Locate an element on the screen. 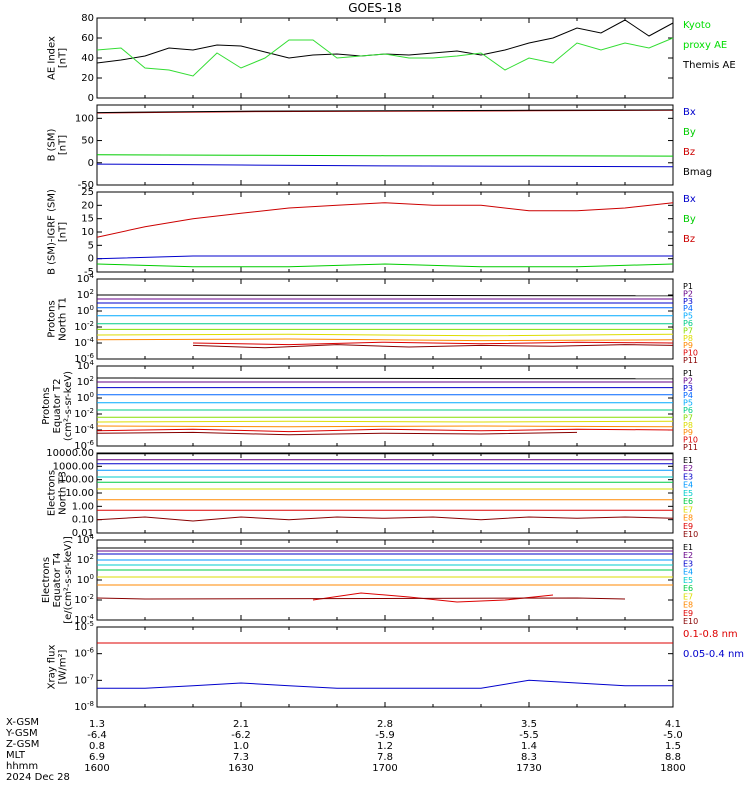  bottom-axis-row-label: Y-GSM is located at coordinates (22, 733).